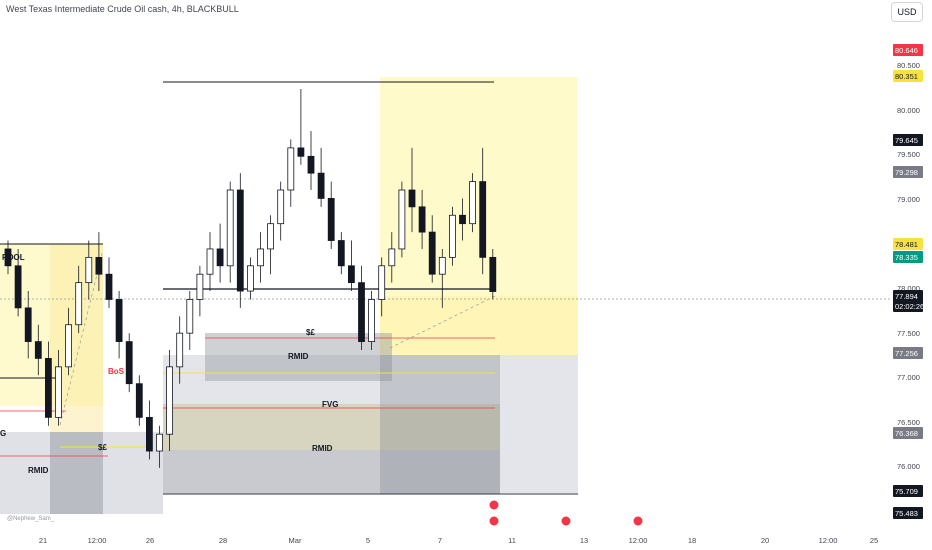  Describe the element at coordinates (223, 540) in the screenshot. I see `time-tick-label: 28` at that location.